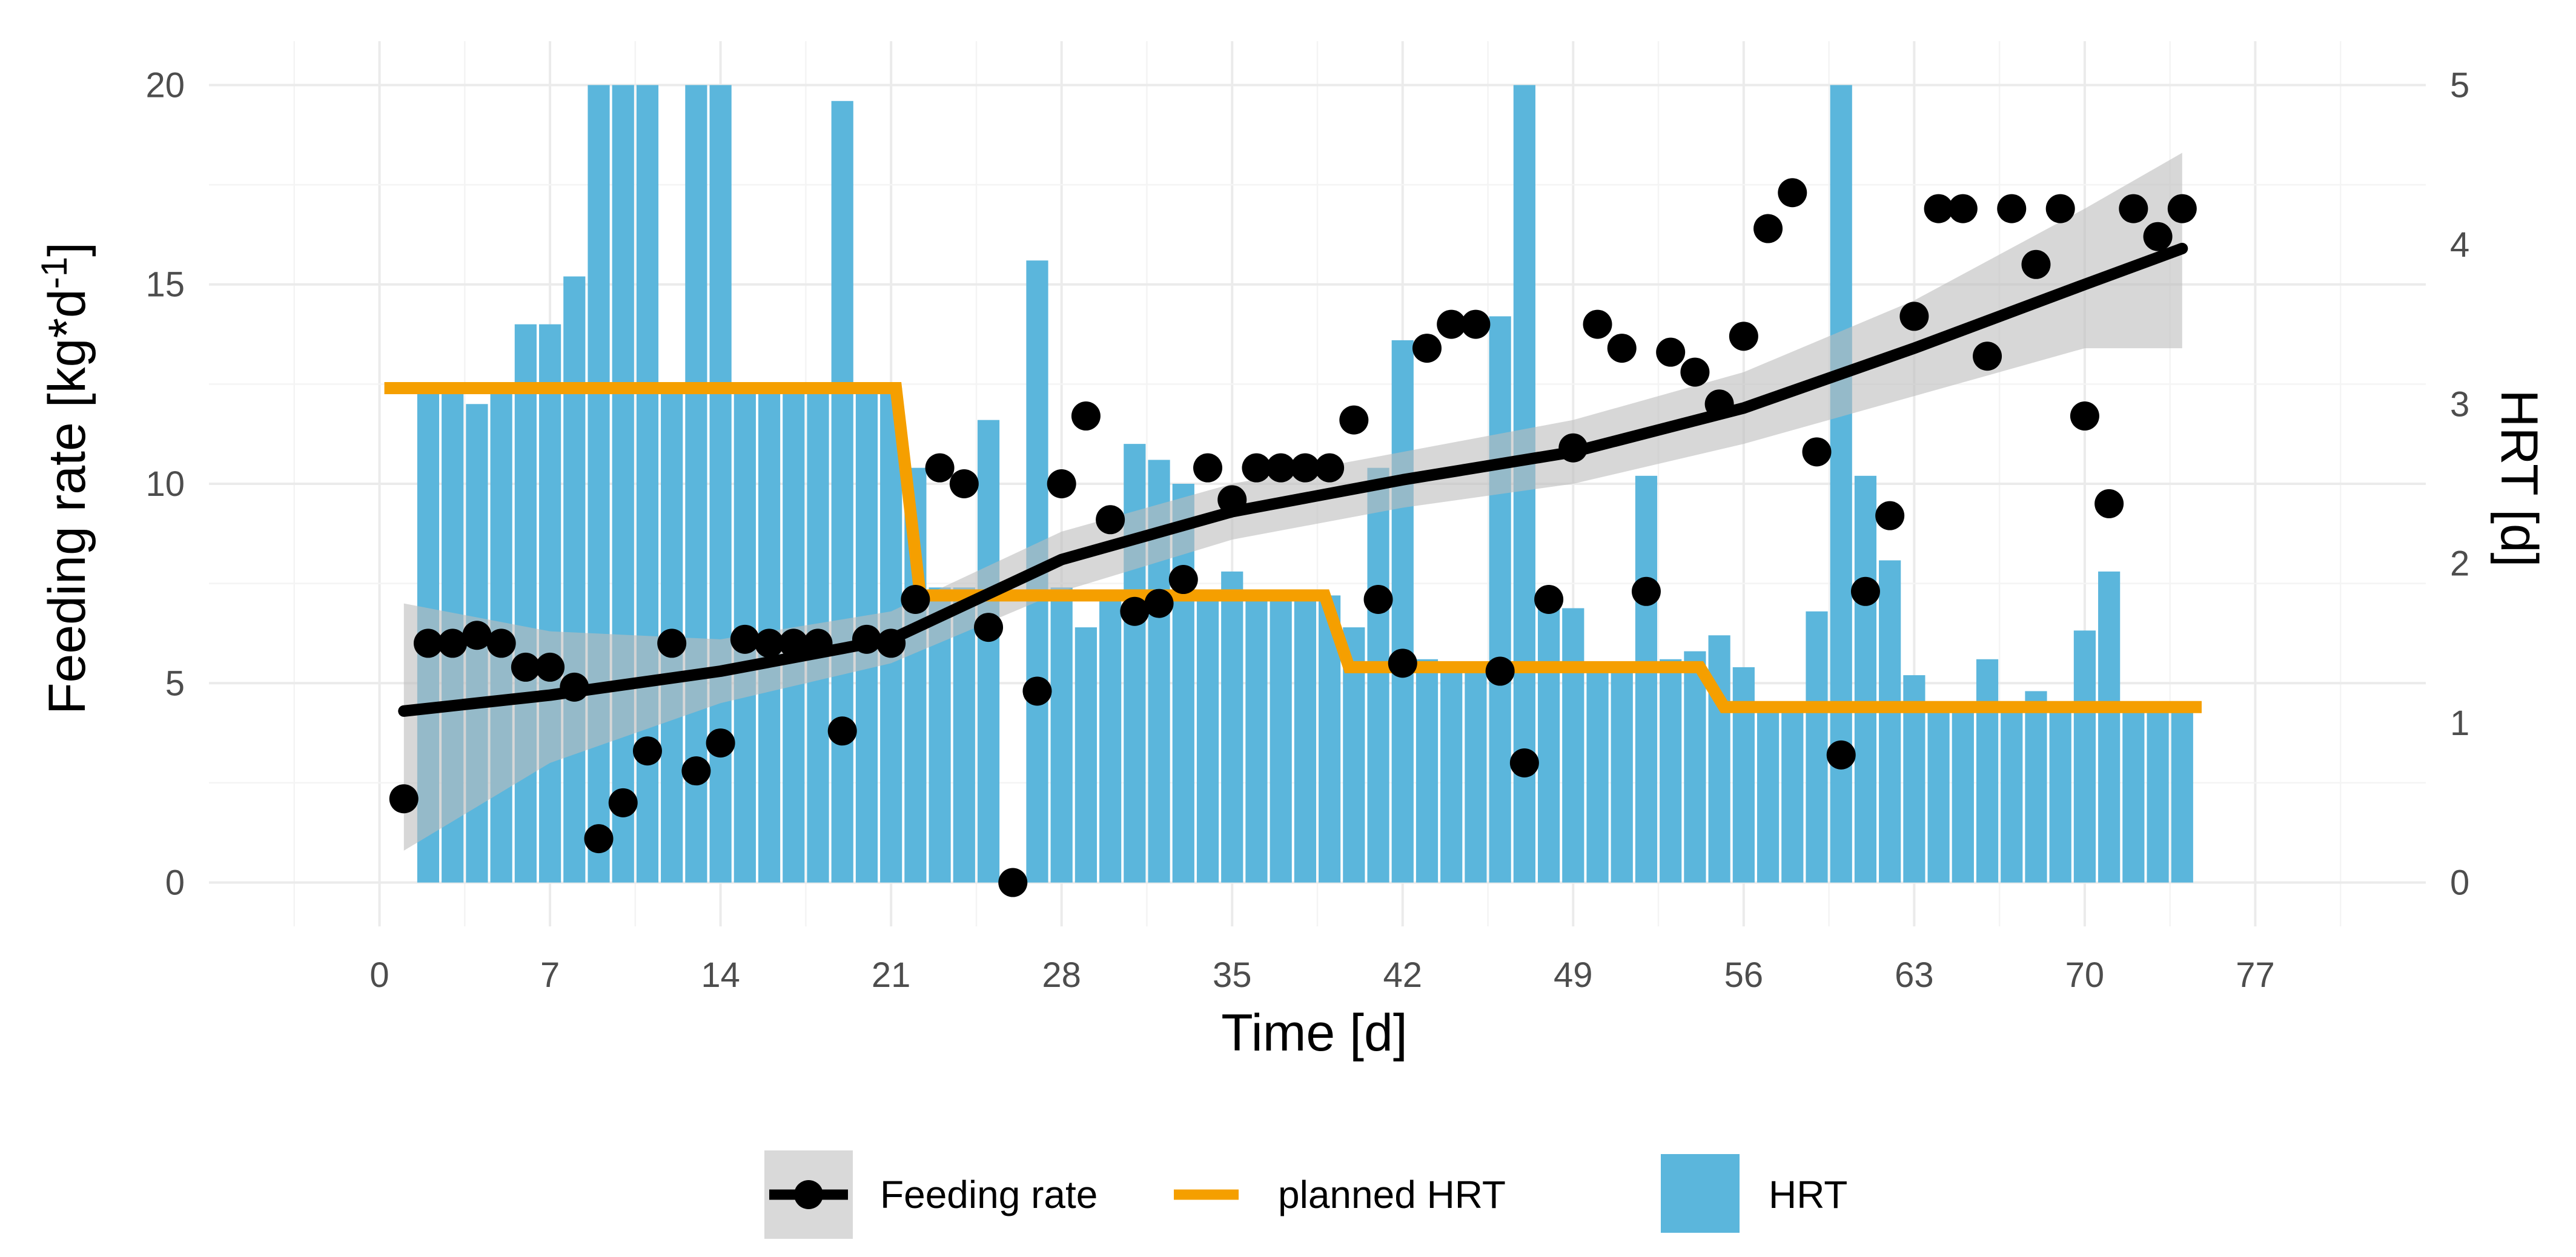 The width and height of the screenshot is (2576, 1257). I want to click on x-tick-label: 21, so click(891, 975).